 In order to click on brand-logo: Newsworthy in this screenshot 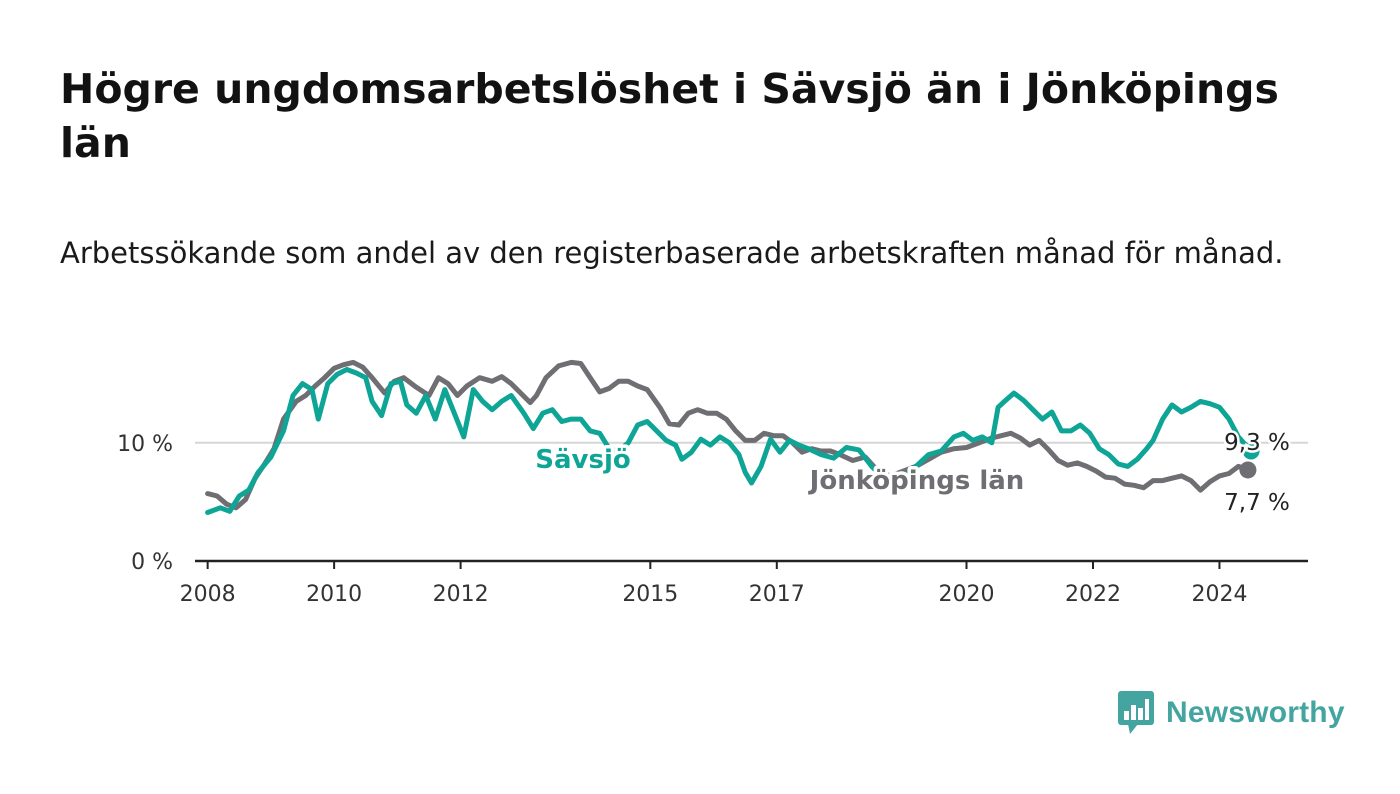, I will do `click(1231, 713)`.